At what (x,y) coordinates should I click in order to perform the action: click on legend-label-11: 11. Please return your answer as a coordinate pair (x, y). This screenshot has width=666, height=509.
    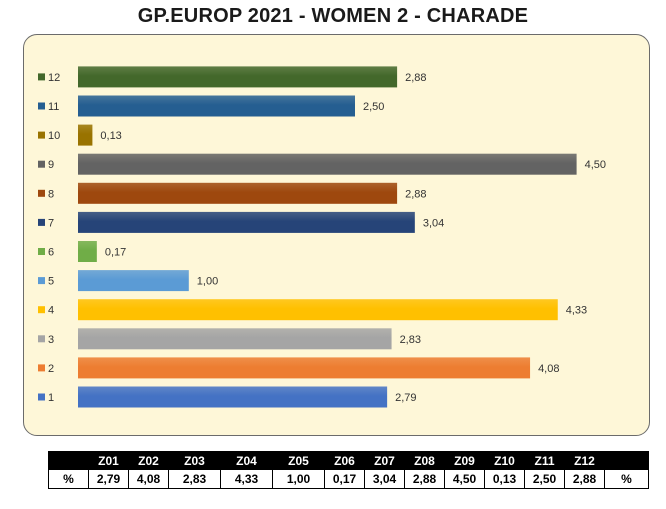
    Looking at the image, I should click on (53, 107).